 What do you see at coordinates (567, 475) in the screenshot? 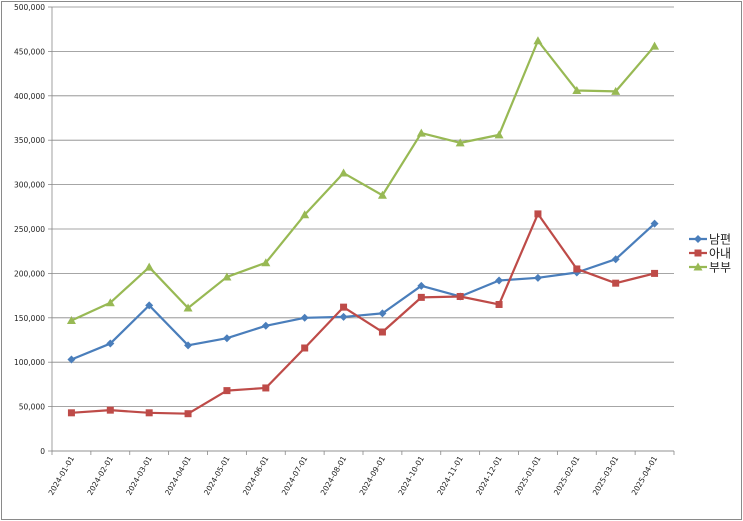
I see `x-tick-label: 2025-02-01` at bounding box center [567, 475].